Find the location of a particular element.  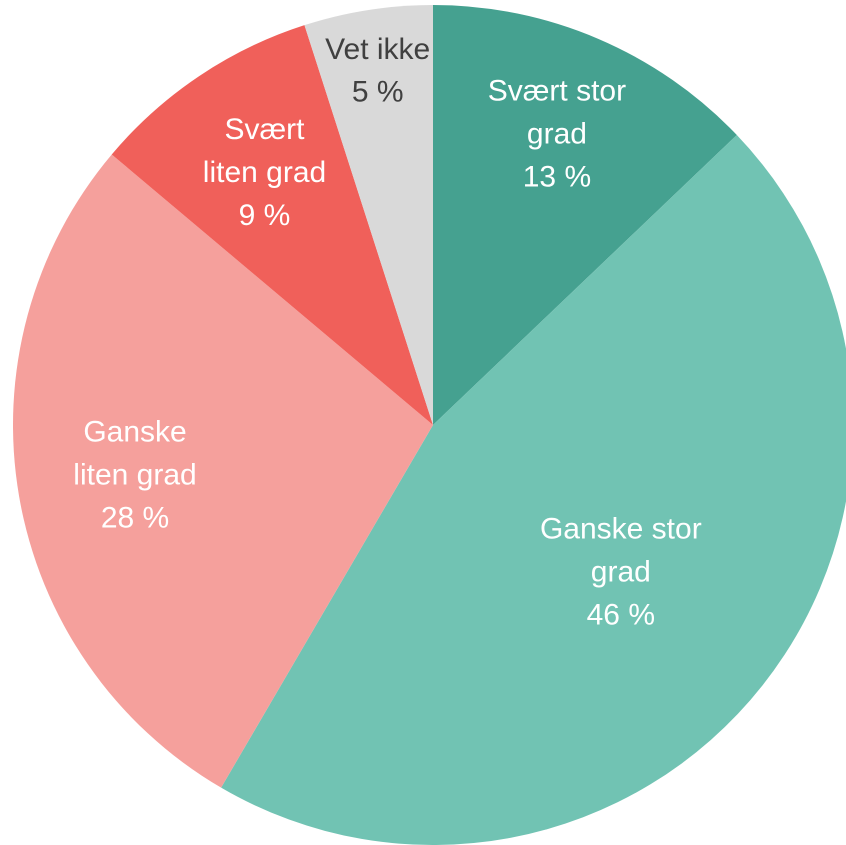

slice-label: Svært stor grad is located at coordinates (557, 112).